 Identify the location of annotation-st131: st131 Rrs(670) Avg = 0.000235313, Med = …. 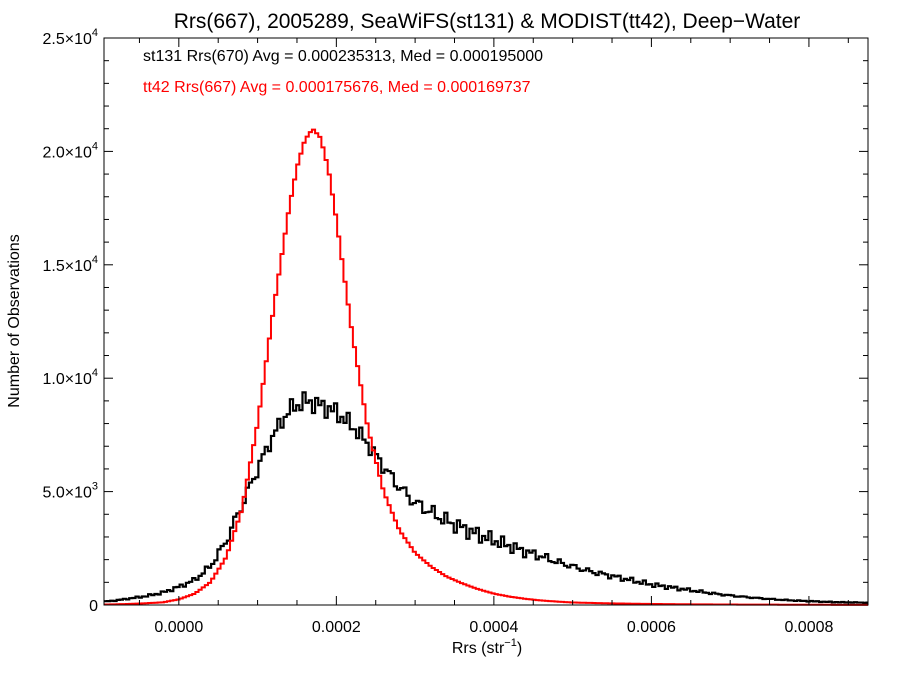
(343, 56).